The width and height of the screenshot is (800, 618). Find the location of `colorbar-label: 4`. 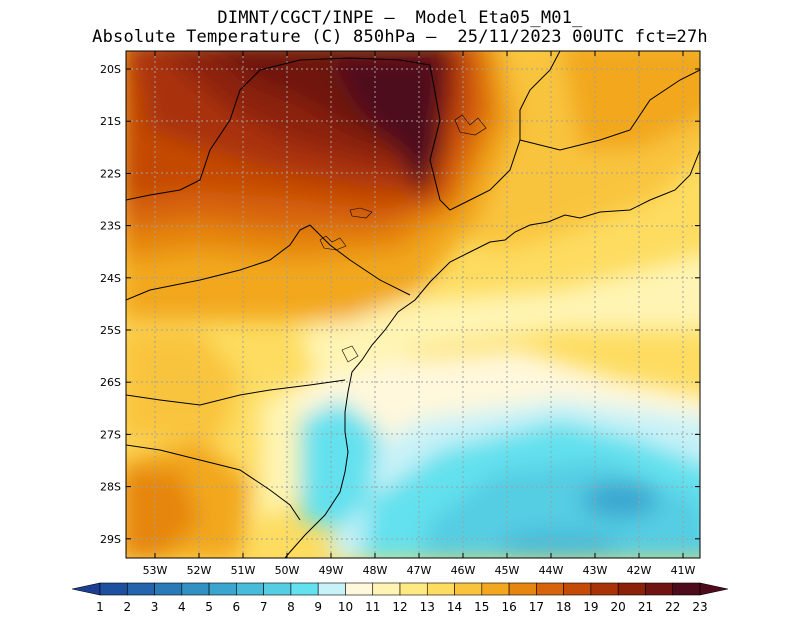

colorbar-label: 4 is located at coordinates (182, 607).